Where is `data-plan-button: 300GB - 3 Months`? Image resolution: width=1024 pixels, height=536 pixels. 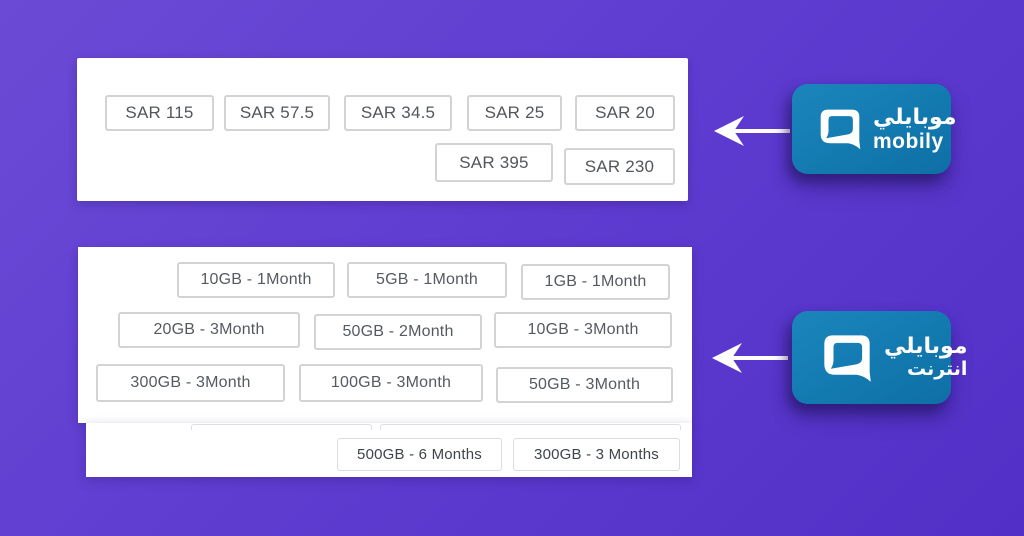 data-plan-button: 300GB - 3 Months is located at coordinates (596, 454).